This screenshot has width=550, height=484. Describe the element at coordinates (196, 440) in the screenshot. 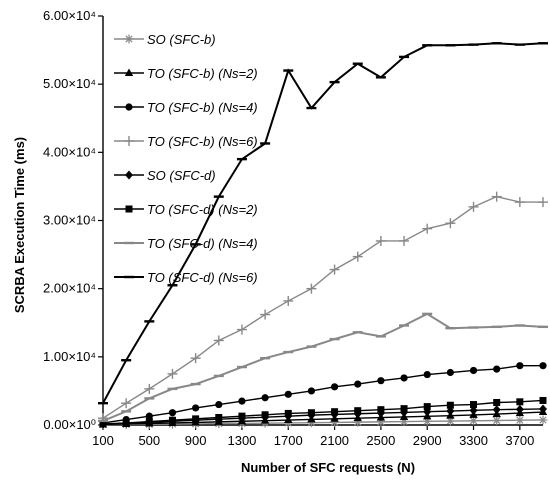

I see `x-tick-label: 900` at that location.